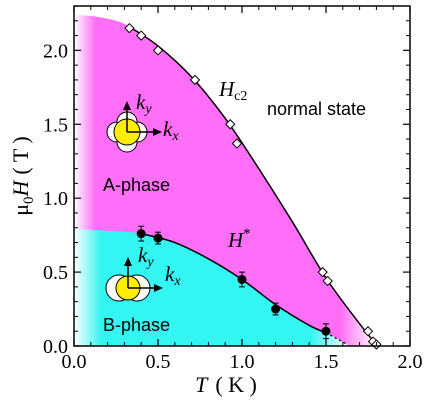 This screenshot has height=406, width=436. What do you see at coordinates (316, 109) in the screenshot?
I see `normal-state-label: normal state` at bounding box center [316, 109].